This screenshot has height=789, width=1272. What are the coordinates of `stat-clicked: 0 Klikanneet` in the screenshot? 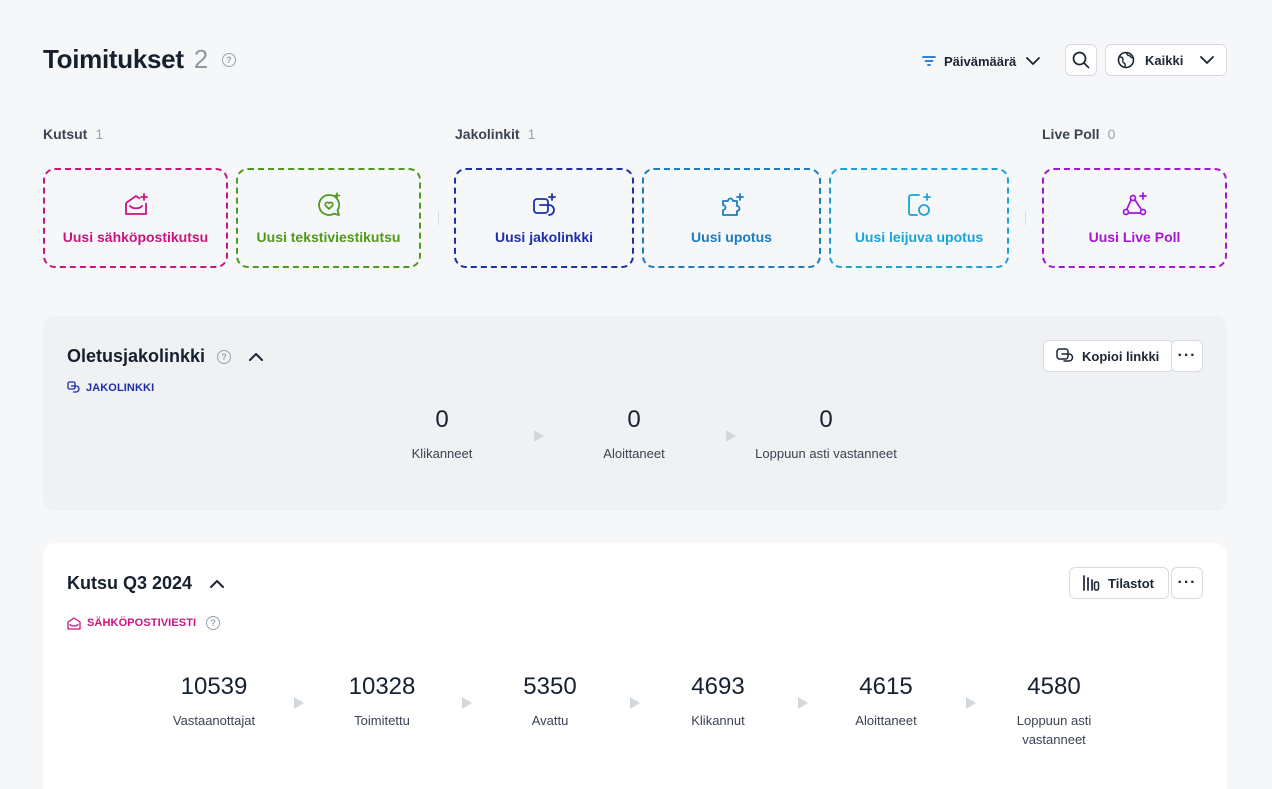 It's located at (442, 434).